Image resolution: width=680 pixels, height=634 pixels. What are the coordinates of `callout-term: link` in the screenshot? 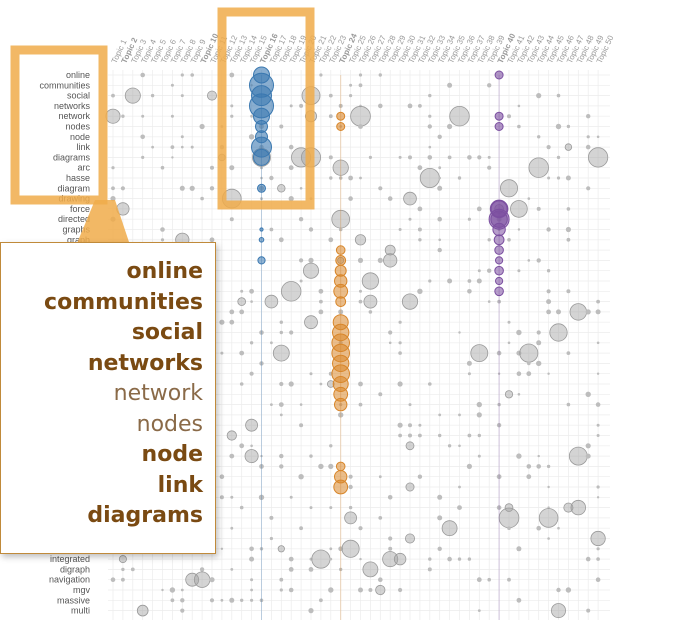 It's located at (180, 485).